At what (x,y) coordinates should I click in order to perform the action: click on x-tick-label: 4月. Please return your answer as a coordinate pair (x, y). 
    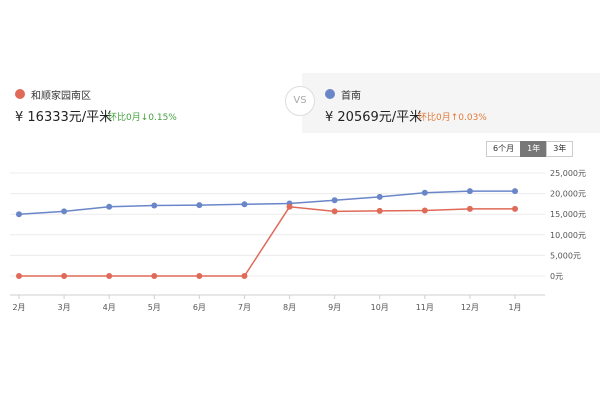
    Looking at the image, I should click on (109, 307).